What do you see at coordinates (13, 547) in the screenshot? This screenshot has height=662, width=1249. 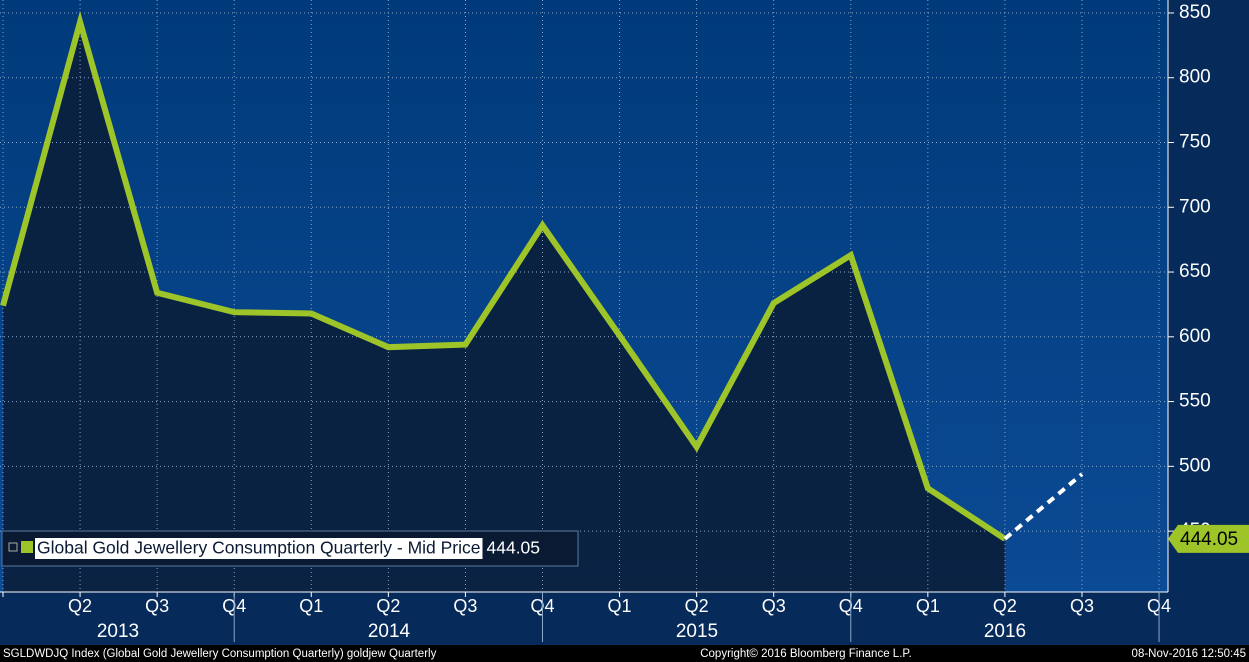 I see `legend-toggle` at bounding box center [13, 547].